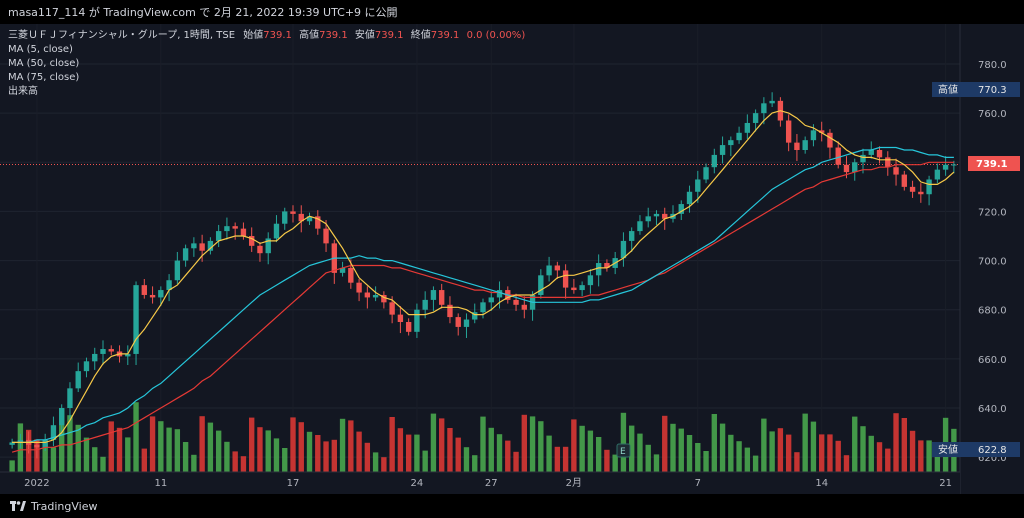  I want to click on price-tick-label: 760.0, so click(992, 114).